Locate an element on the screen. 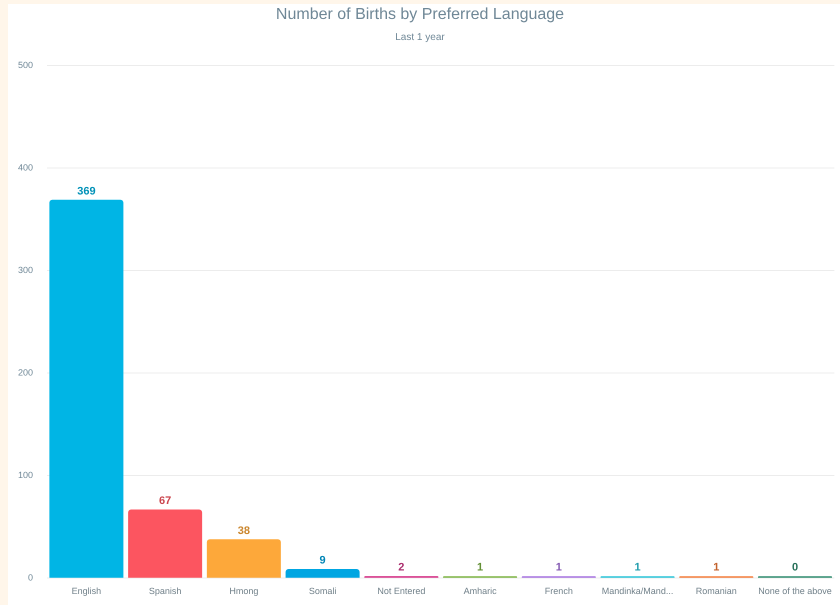 The width and height of the screenshot is (840, 605). x-tick-label: French is located at coordinates (558, 591).